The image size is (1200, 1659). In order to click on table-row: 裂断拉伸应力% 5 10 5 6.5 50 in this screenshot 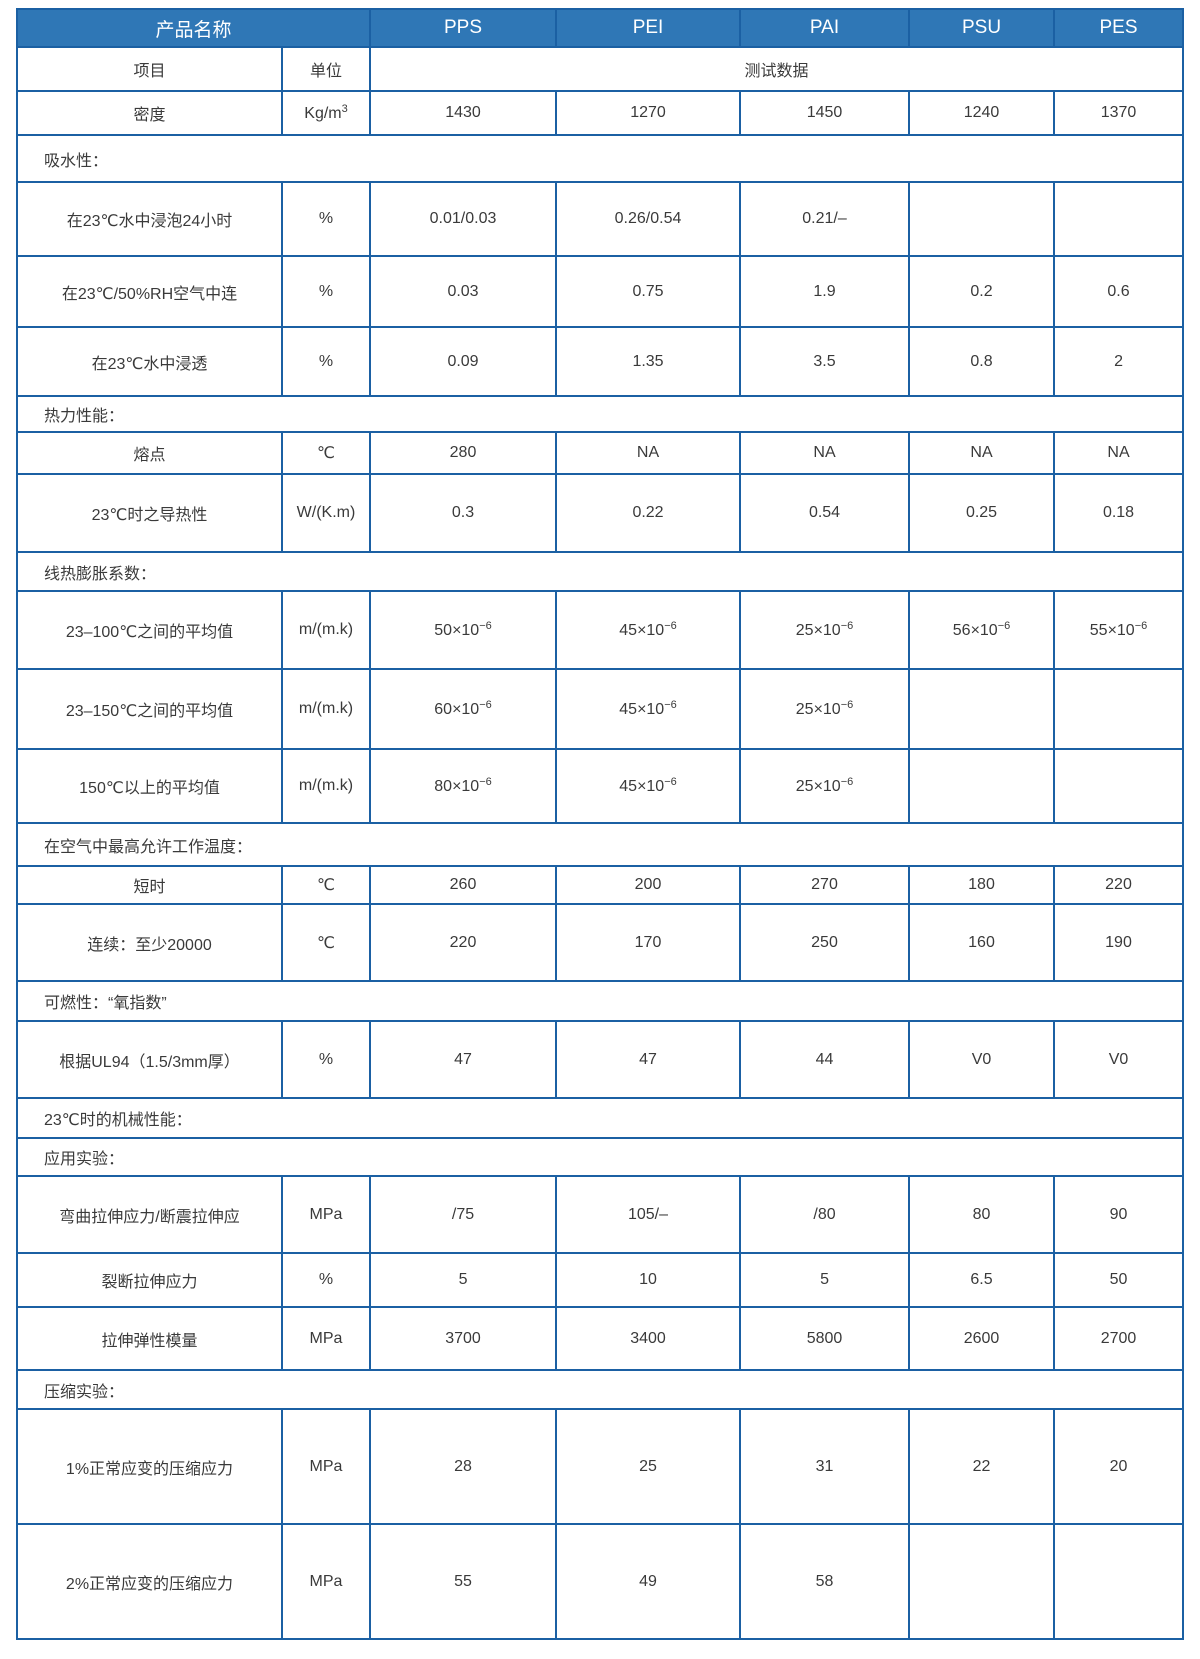, I will do `click(600, 1280)`.